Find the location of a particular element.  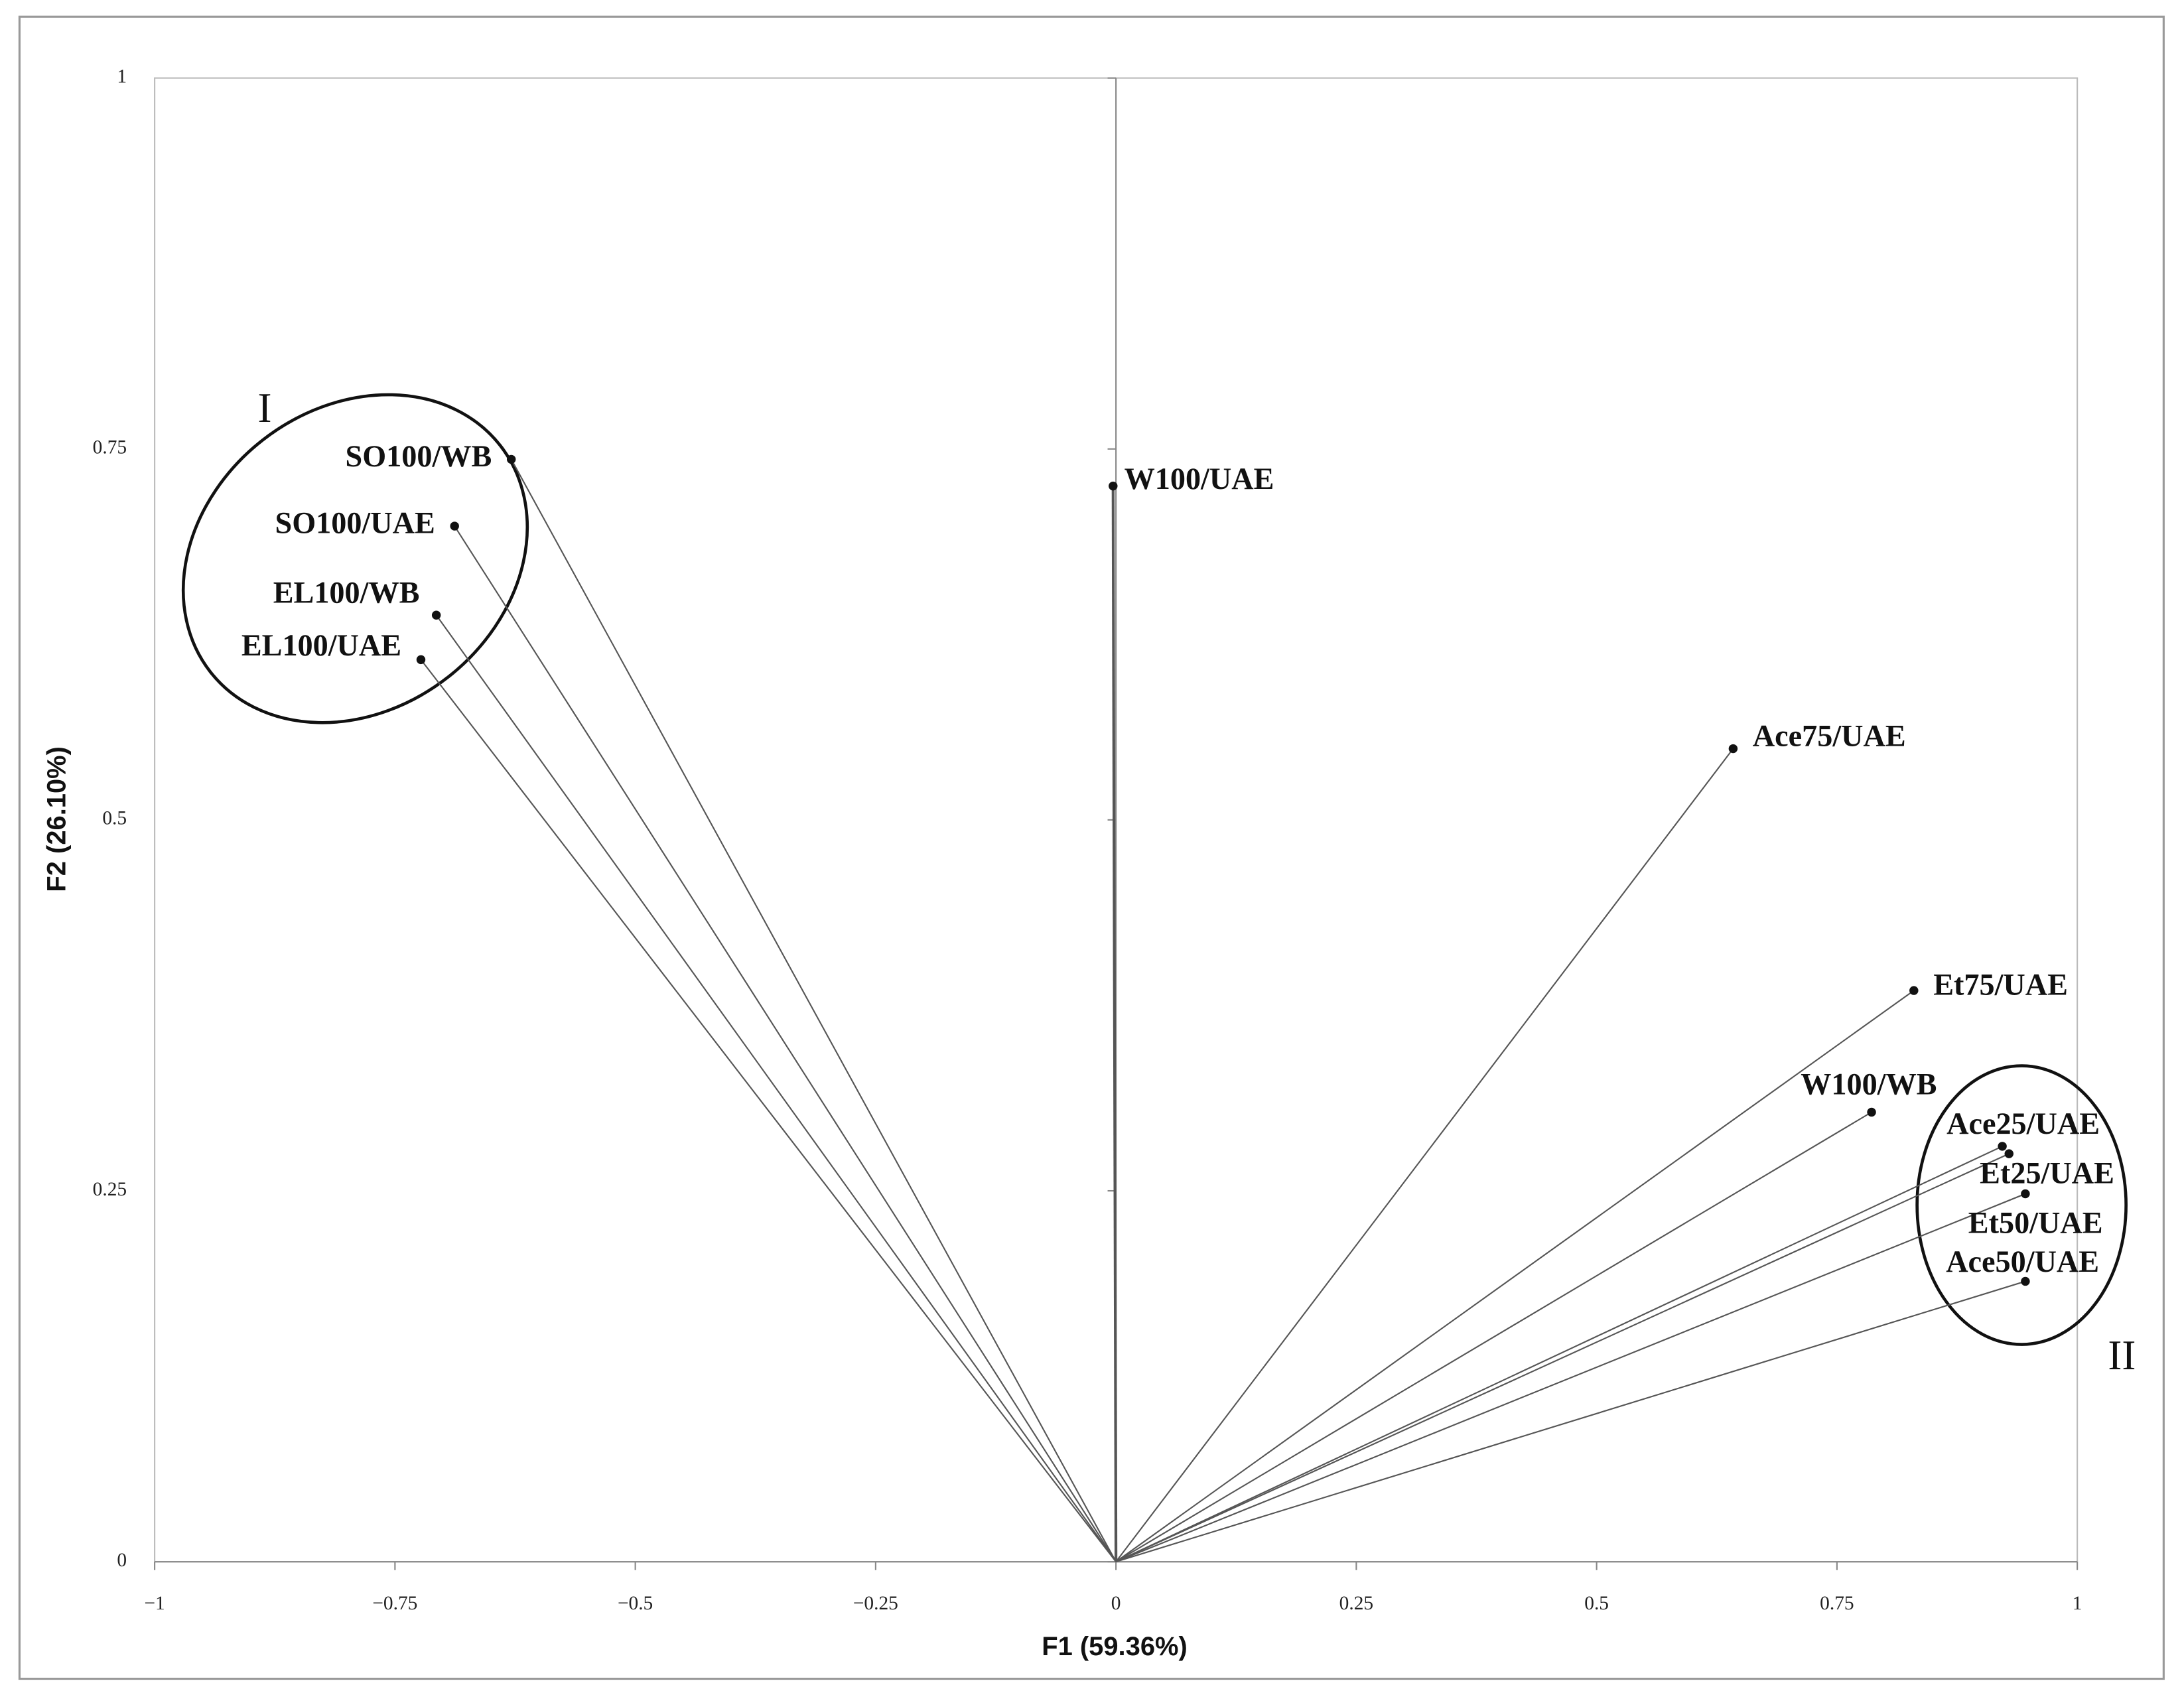

x-tick-label: 0.5 is located at coordinates (1596, 1603).